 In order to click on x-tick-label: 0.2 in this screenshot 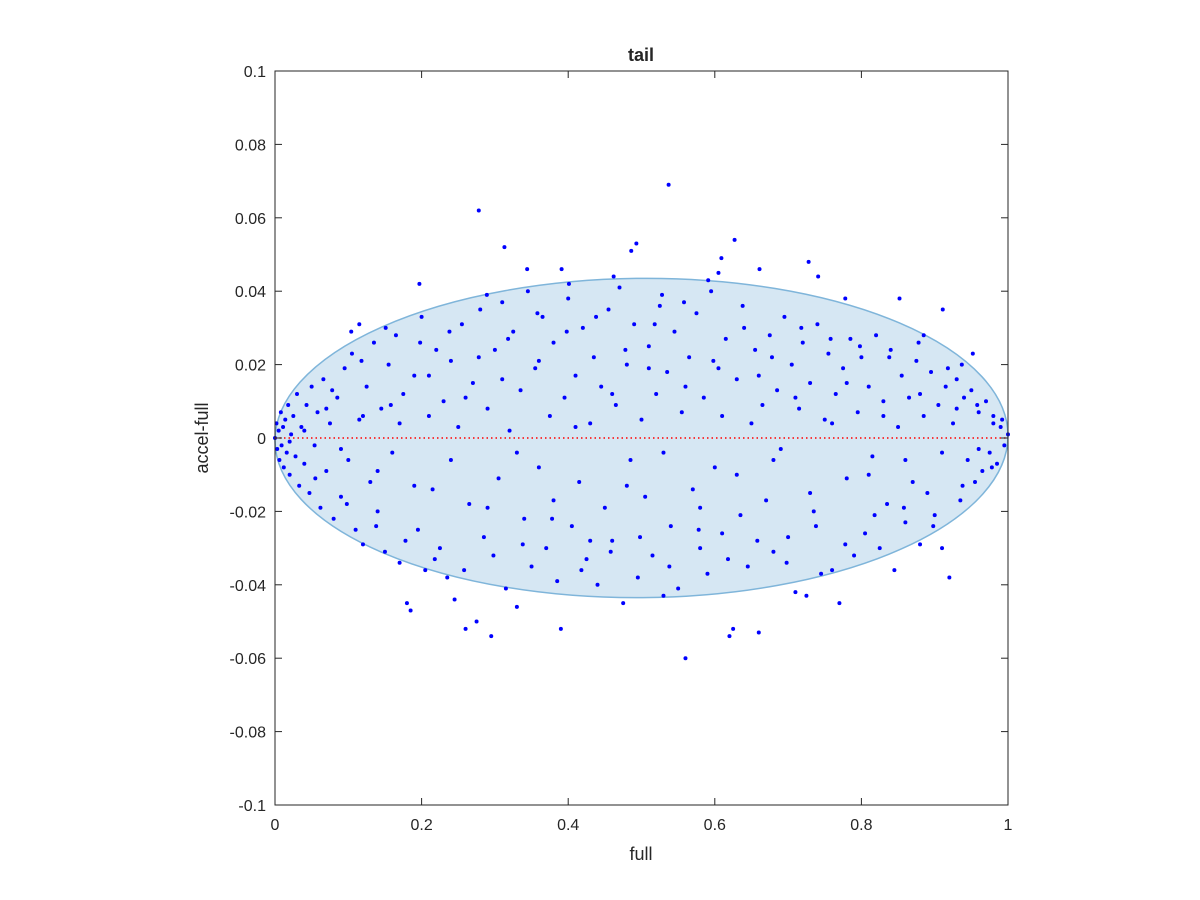, I will do `click(421, 825)`.